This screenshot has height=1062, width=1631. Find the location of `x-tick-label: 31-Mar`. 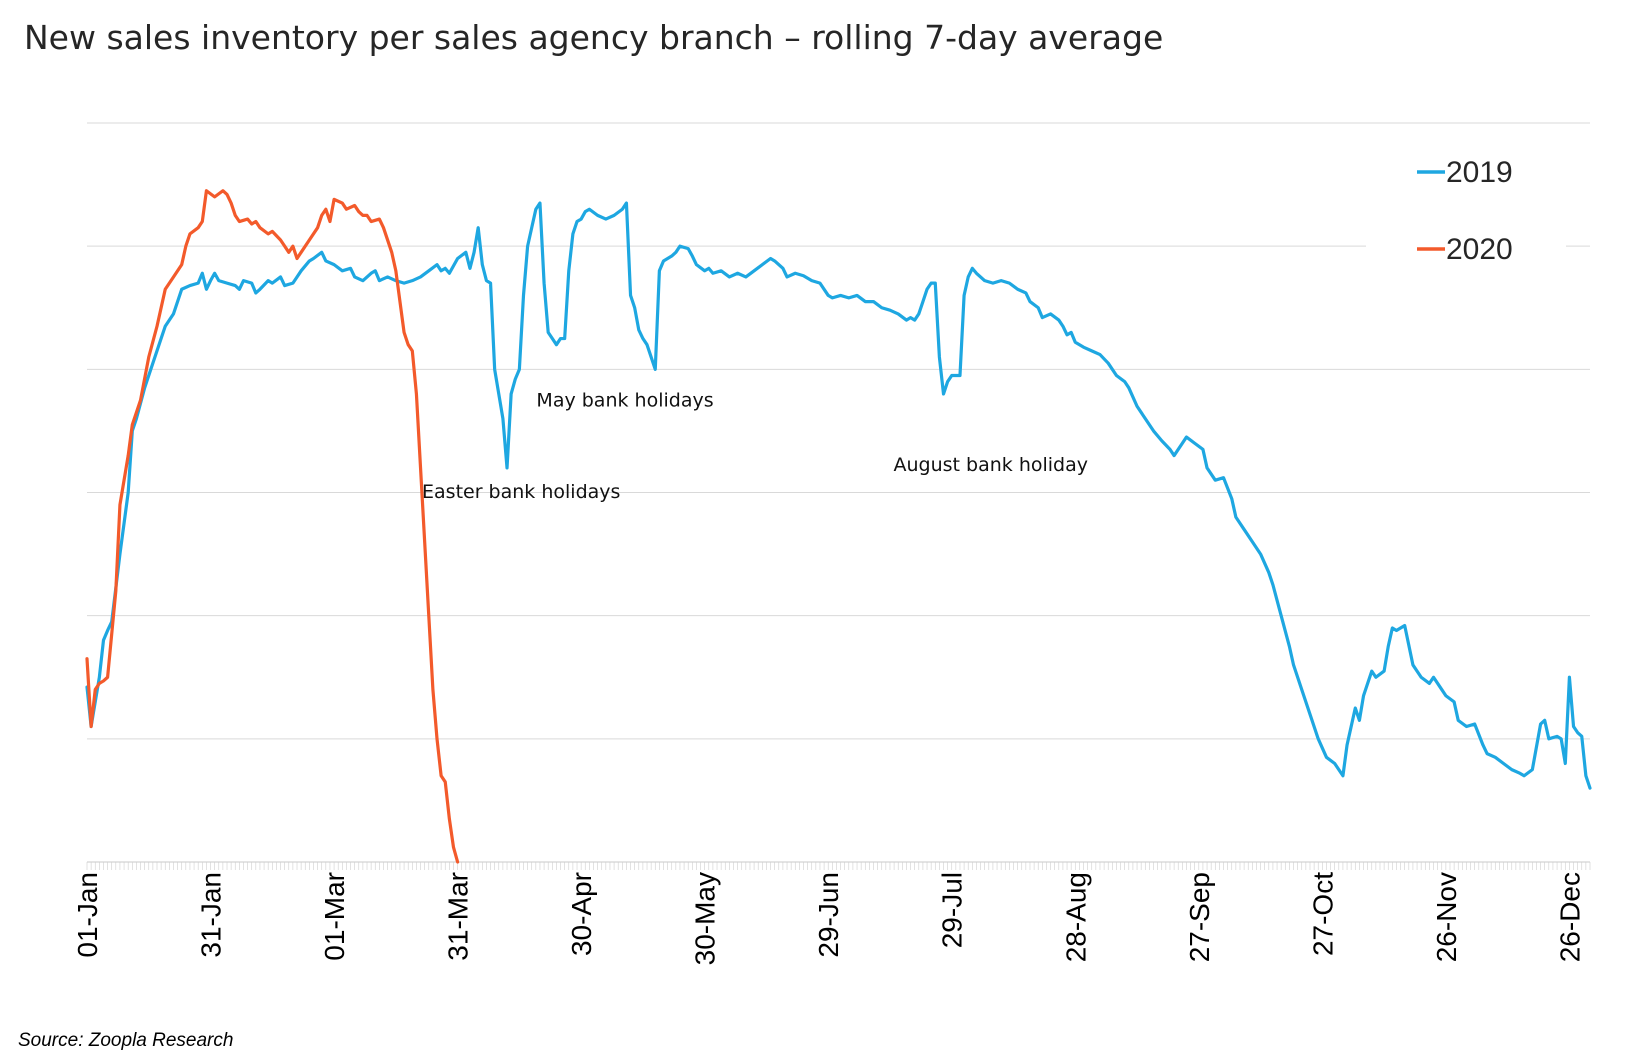

x-tick-label: 31-Mar is located at coordinates (458, 916).